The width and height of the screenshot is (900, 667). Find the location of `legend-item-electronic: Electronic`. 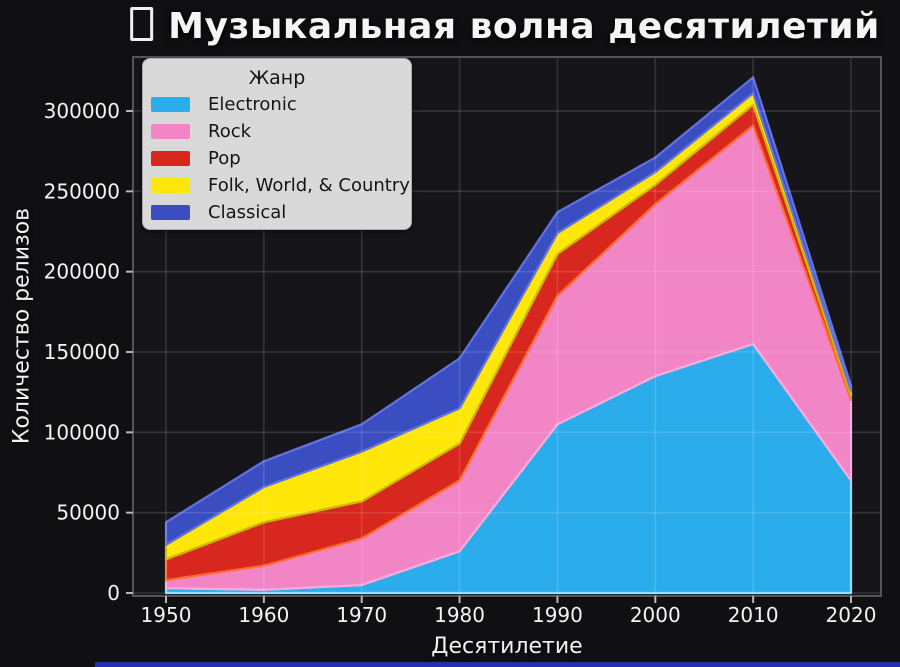

legend-item-electronic: Electronic is located at coordinates (277, 104).